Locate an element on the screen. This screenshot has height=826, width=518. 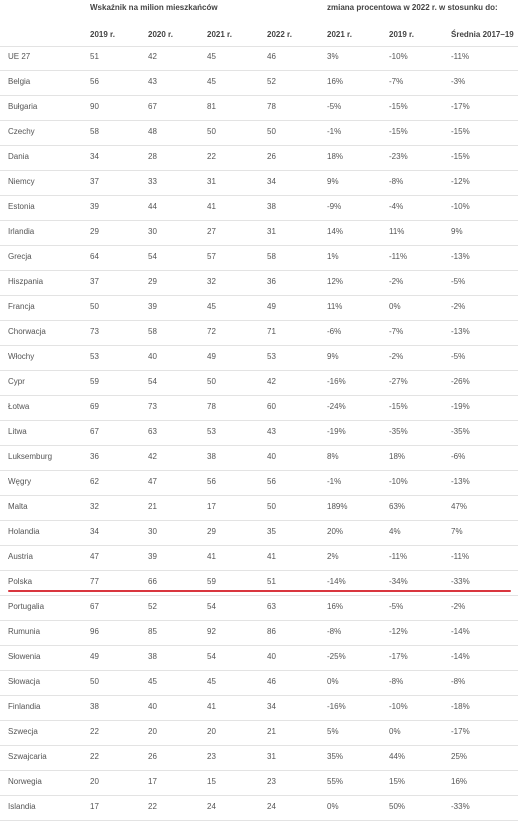
cell-value: 57 is located at coordinates (211, 256).